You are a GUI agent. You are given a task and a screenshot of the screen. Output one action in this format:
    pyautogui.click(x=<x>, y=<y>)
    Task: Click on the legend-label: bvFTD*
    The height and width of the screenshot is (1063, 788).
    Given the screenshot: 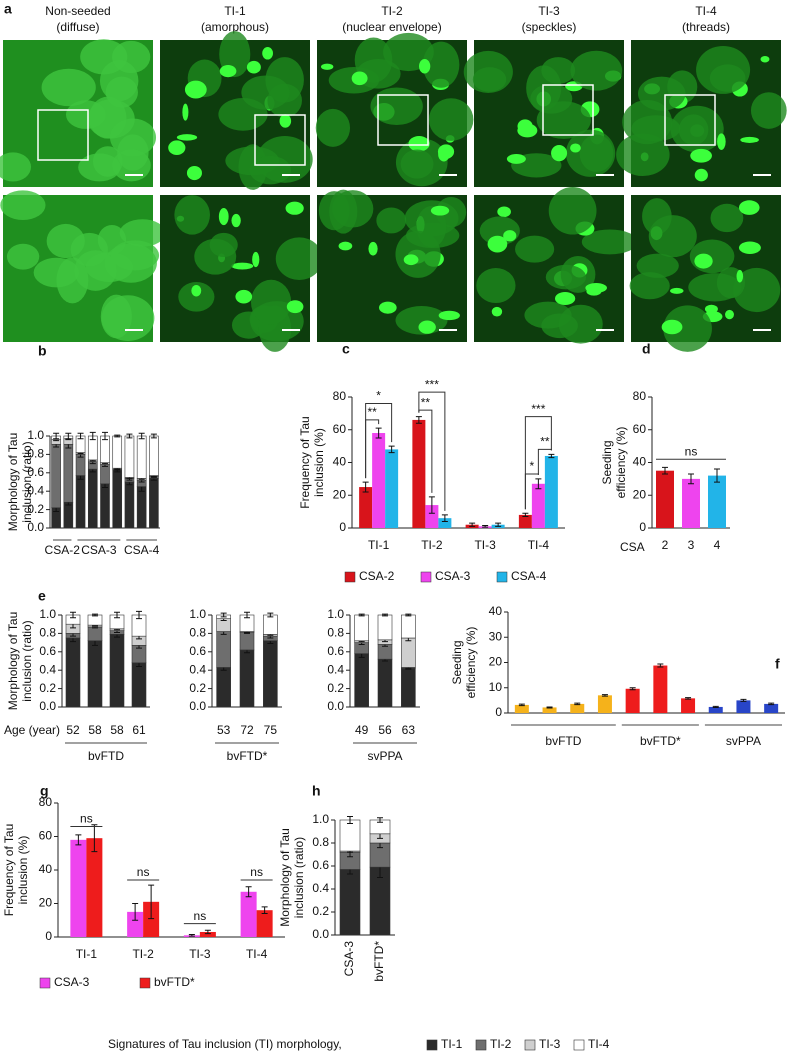 What is the action you would take?
    pyautogui.click(x=174, y=982)
    